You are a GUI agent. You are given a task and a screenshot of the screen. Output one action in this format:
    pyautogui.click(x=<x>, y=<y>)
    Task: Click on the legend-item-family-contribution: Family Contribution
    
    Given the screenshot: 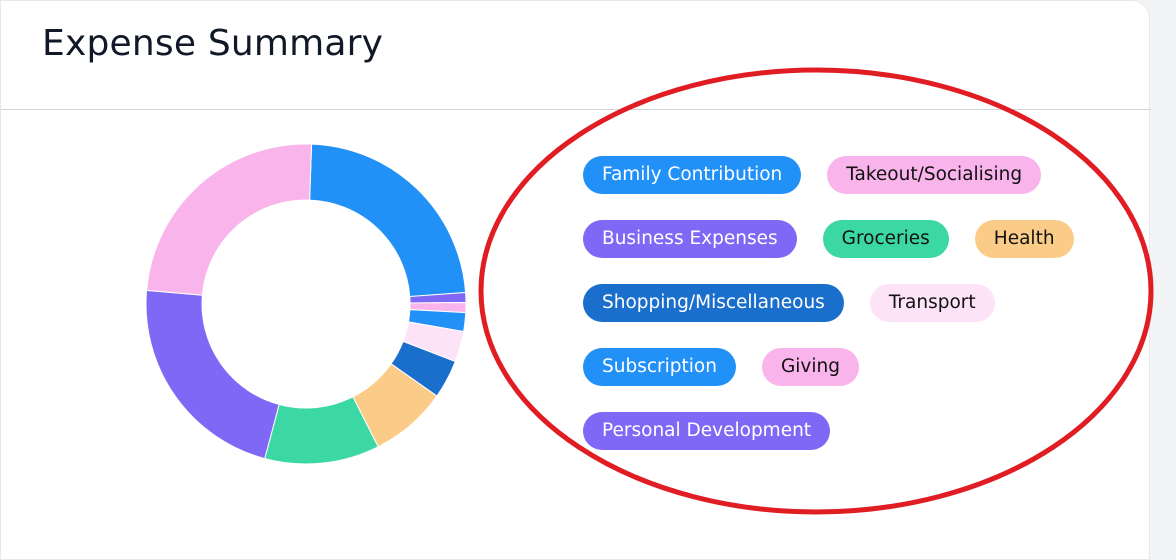 What is the action you would take?
    pyautogui.click(x=692, y=175)
    